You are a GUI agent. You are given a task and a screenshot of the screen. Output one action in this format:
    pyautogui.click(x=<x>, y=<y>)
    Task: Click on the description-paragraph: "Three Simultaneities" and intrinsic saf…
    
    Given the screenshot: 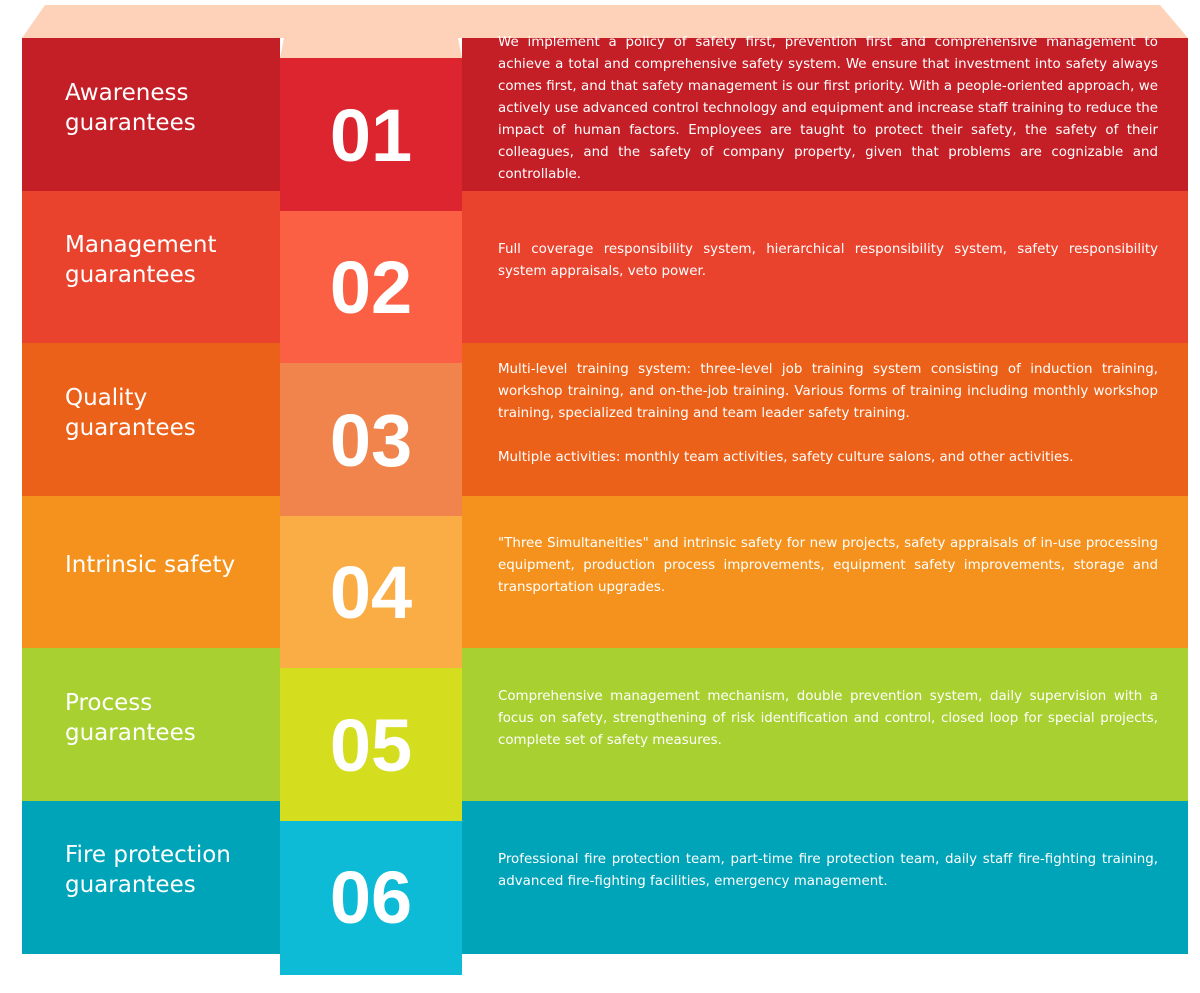 What is the action you would take?
    pyautogui.click(x=828, y=565)
    